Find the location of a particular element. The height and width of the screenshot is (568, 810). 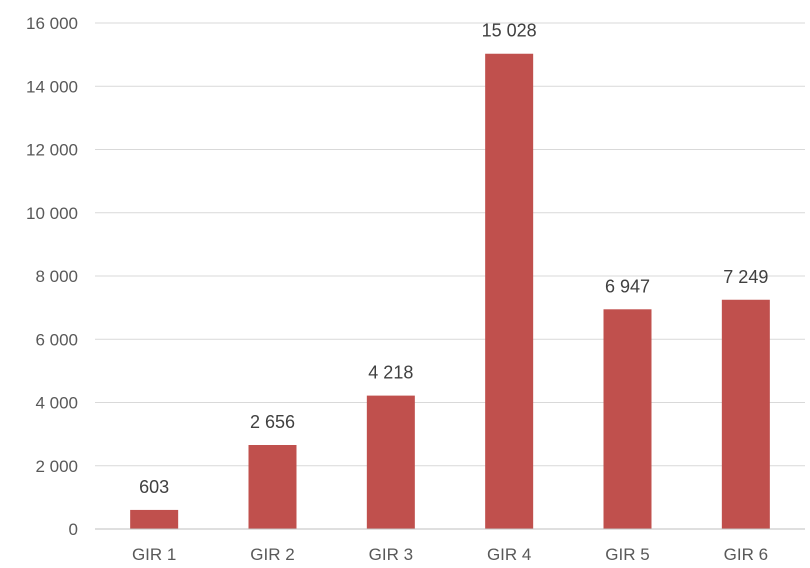

bar-value-label: 603 is located at coordinates (154, 487).